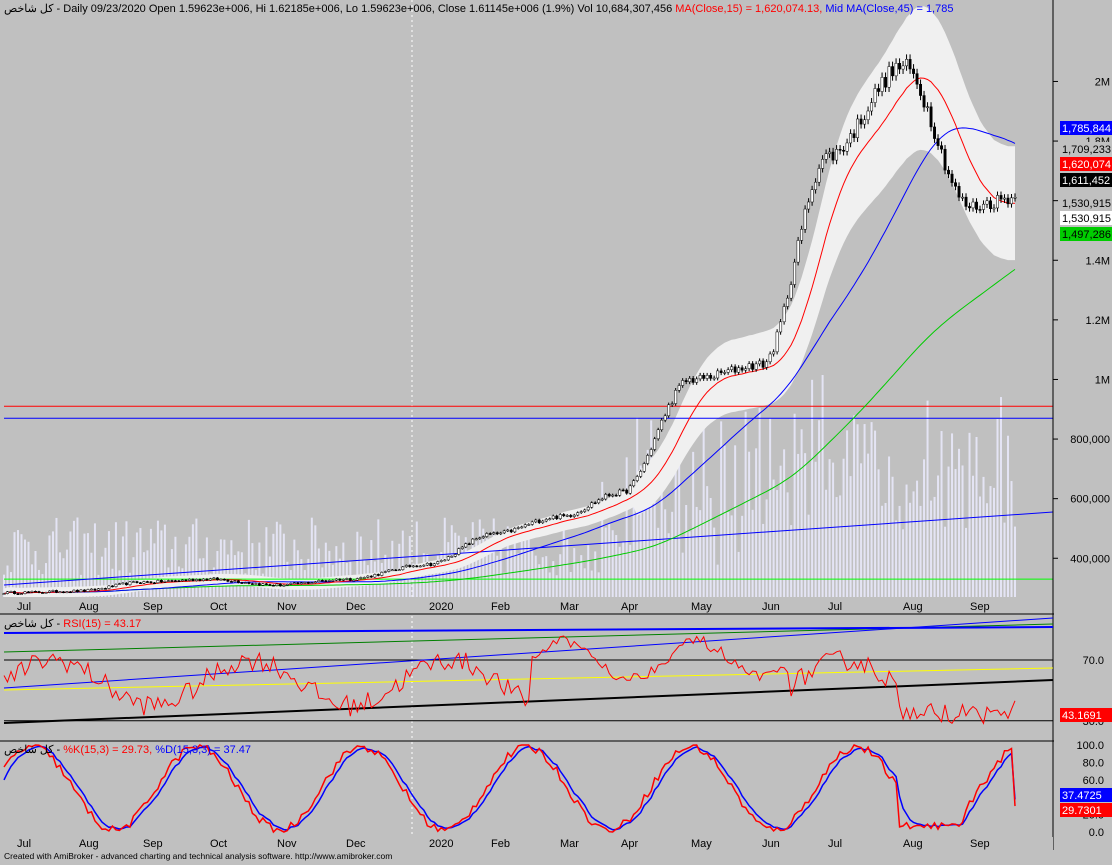 The width and height of the screenshot is (1112, 865). What do you see at coordinates (980, 607) in the screenshot?
I see `time-label-top: Sep` at bounding box center [980, 607].